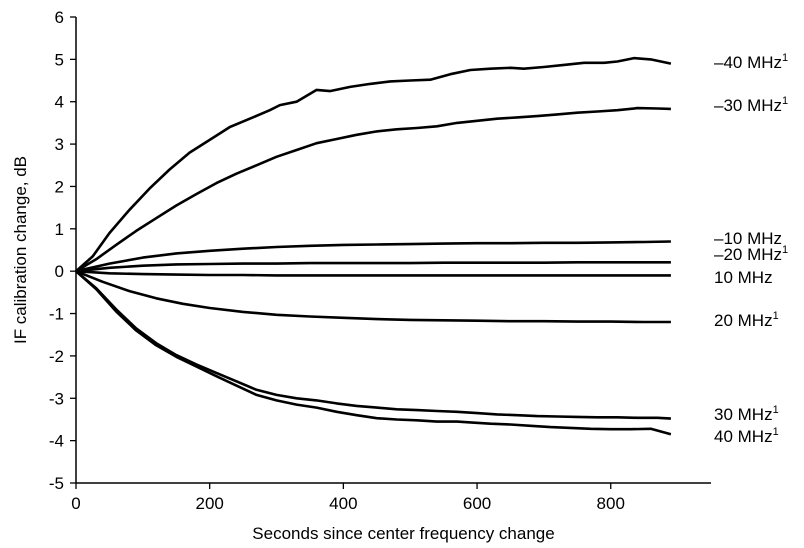 The image size is (804, 548). What do you see at coordinates (20, 250) in the screenshot?
I see `y-axis-label: IF calibration change, dB` at bounding box center [20, 250].